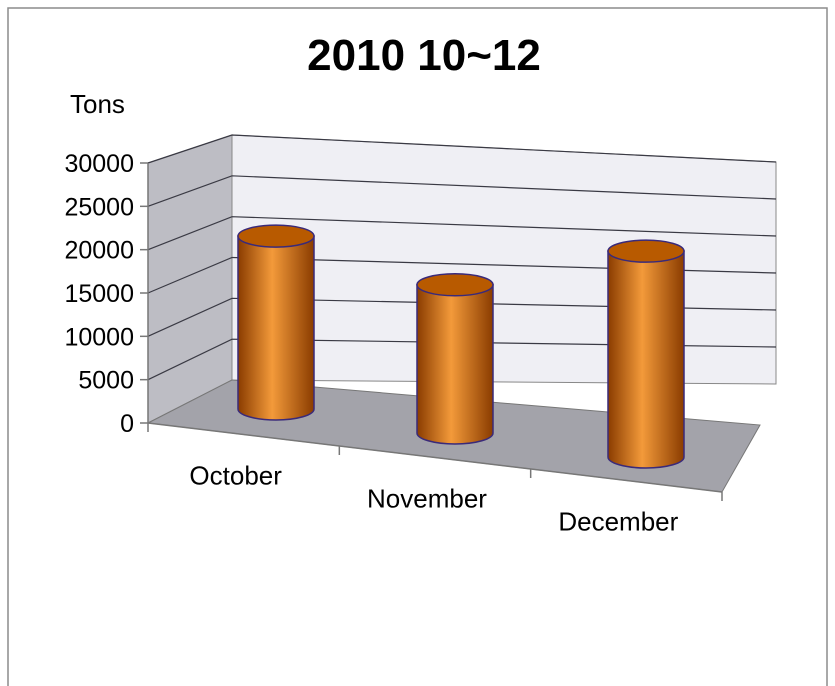 The width and height of the screenshot is (835, 686). I want to click on y-tick-label: 20000, so click(99, 251).